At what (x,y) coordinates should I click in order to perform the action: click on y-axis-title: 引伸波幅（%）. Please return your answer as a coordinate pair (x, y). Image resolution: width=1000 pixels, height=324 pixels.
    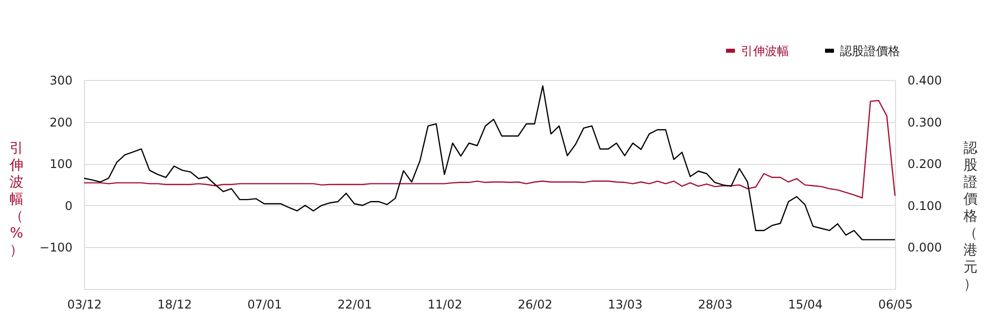
    Looking at the image, I should click on (16, 199).